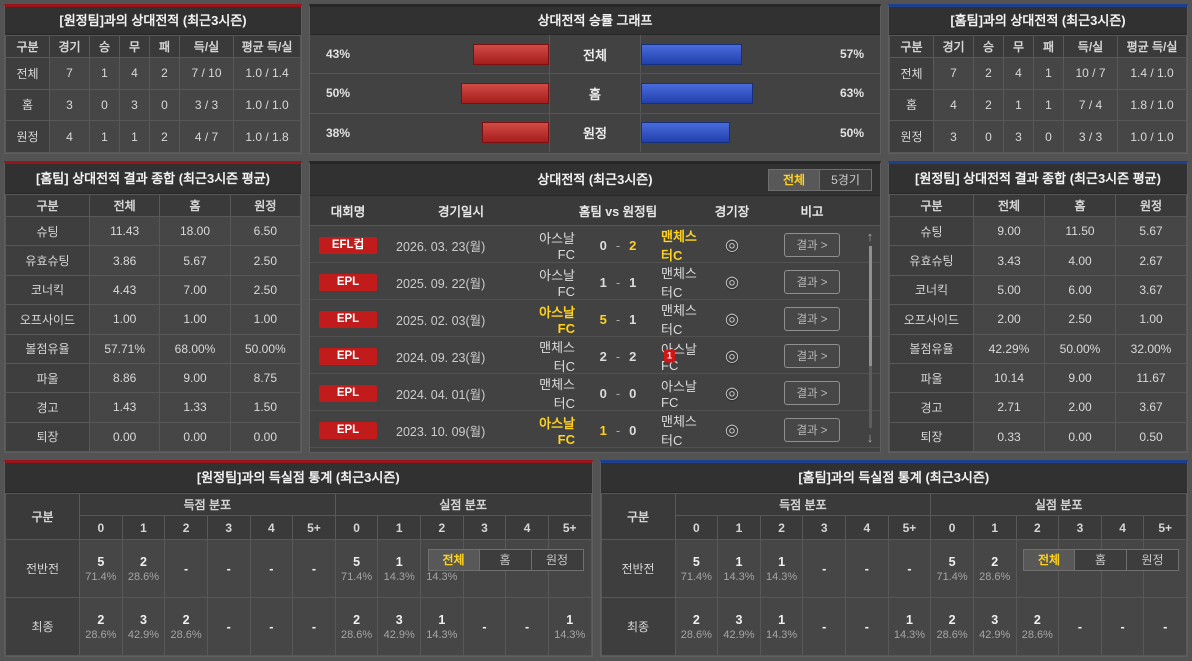 Image resolution: width=1192 pixels, height=661 pixels. What do you see at coordinates (265, 290) in the screenshot?
I see `away-cell: 2.50` at bounding box center [265, 290].